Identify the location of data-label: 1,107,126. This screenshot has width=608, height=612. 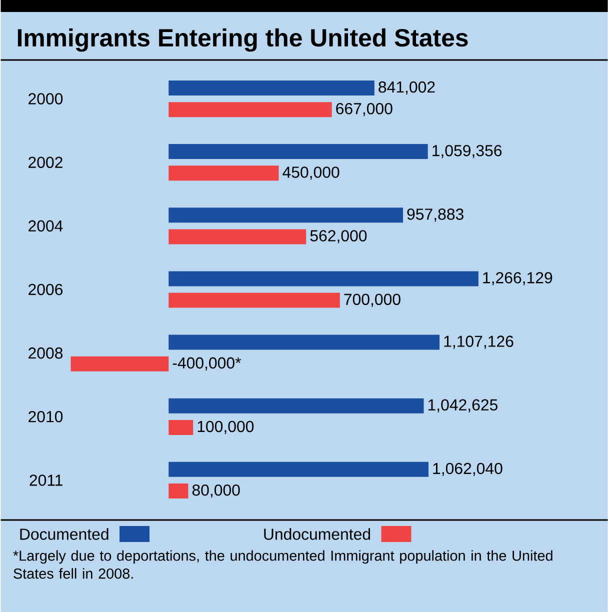
(479, 342).